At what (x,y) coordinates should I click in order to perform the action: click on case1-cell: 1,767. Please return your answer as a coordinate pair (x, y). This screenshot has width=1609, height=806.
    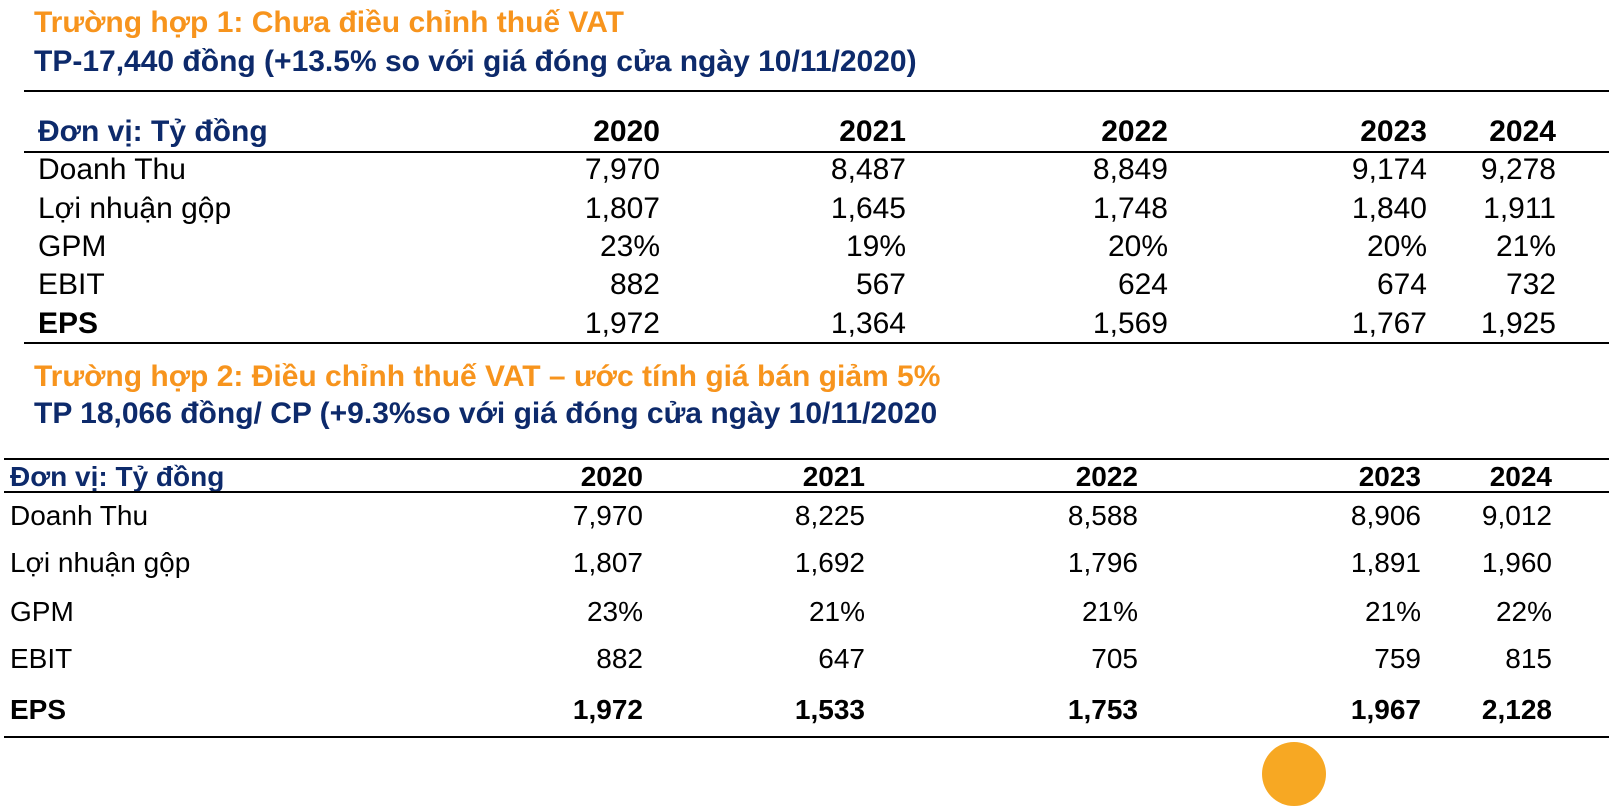
    Looking at the image, I should click on (1389, 323).